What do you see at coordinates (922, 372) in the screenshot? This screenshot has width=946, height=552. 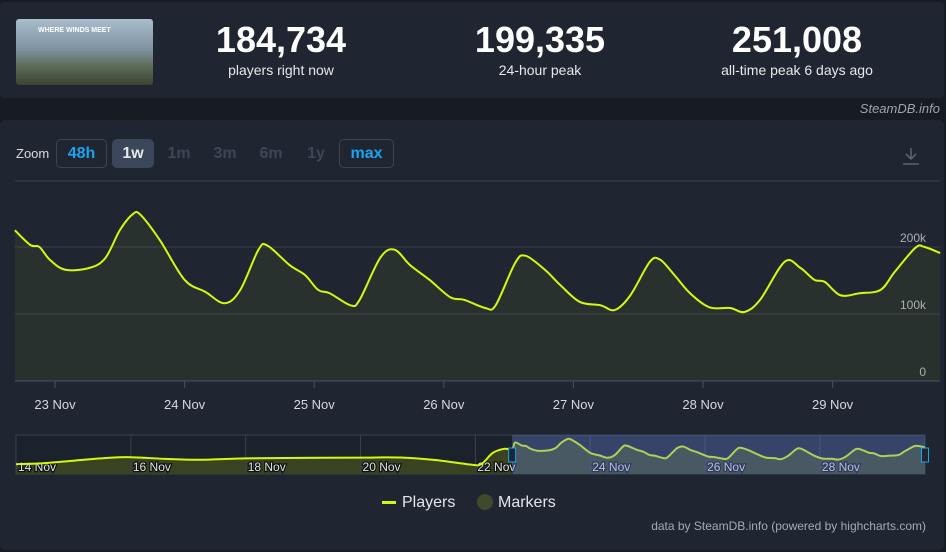 I see `y-tick-label: 0` at bounding box center [922, 372].